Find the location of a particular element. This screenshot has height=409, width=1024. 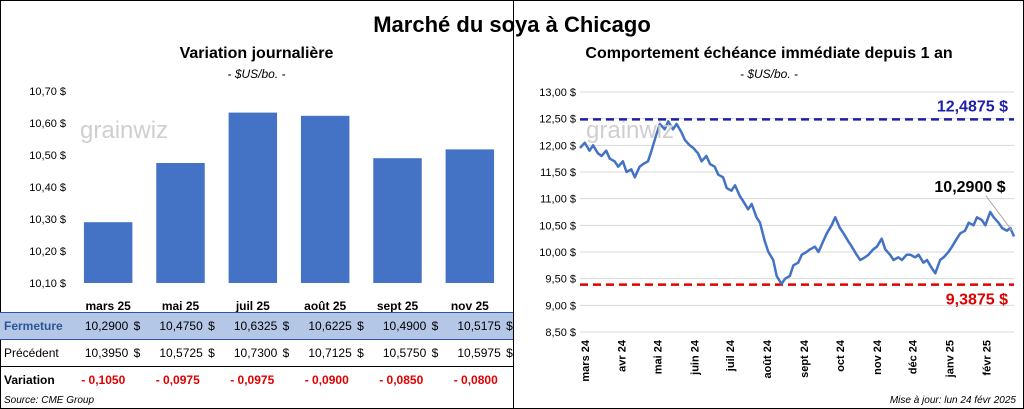

line-x-tick-label: juil 24 is located at coordinates (731, 355).